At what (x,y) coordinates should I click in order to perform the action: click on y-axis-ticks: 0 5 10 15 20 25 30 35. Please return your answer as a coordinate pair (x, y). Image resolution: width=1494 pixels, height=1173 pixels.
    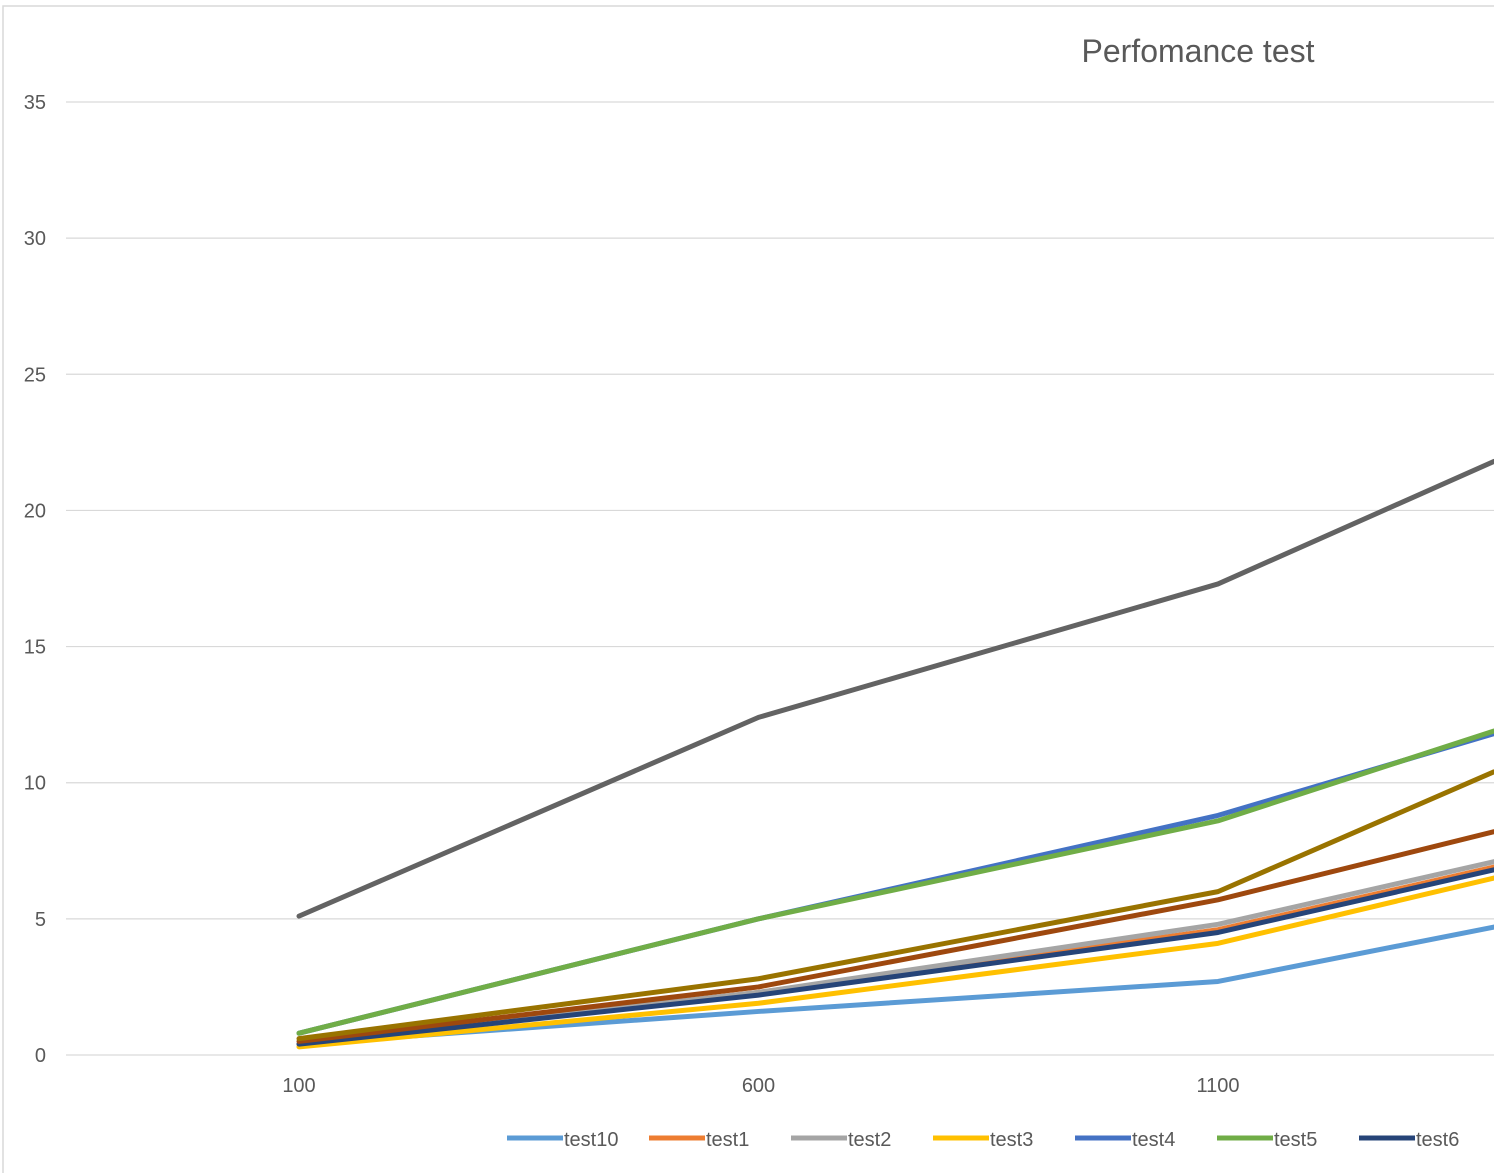
    Looking at the image, I should click on (35, 579).